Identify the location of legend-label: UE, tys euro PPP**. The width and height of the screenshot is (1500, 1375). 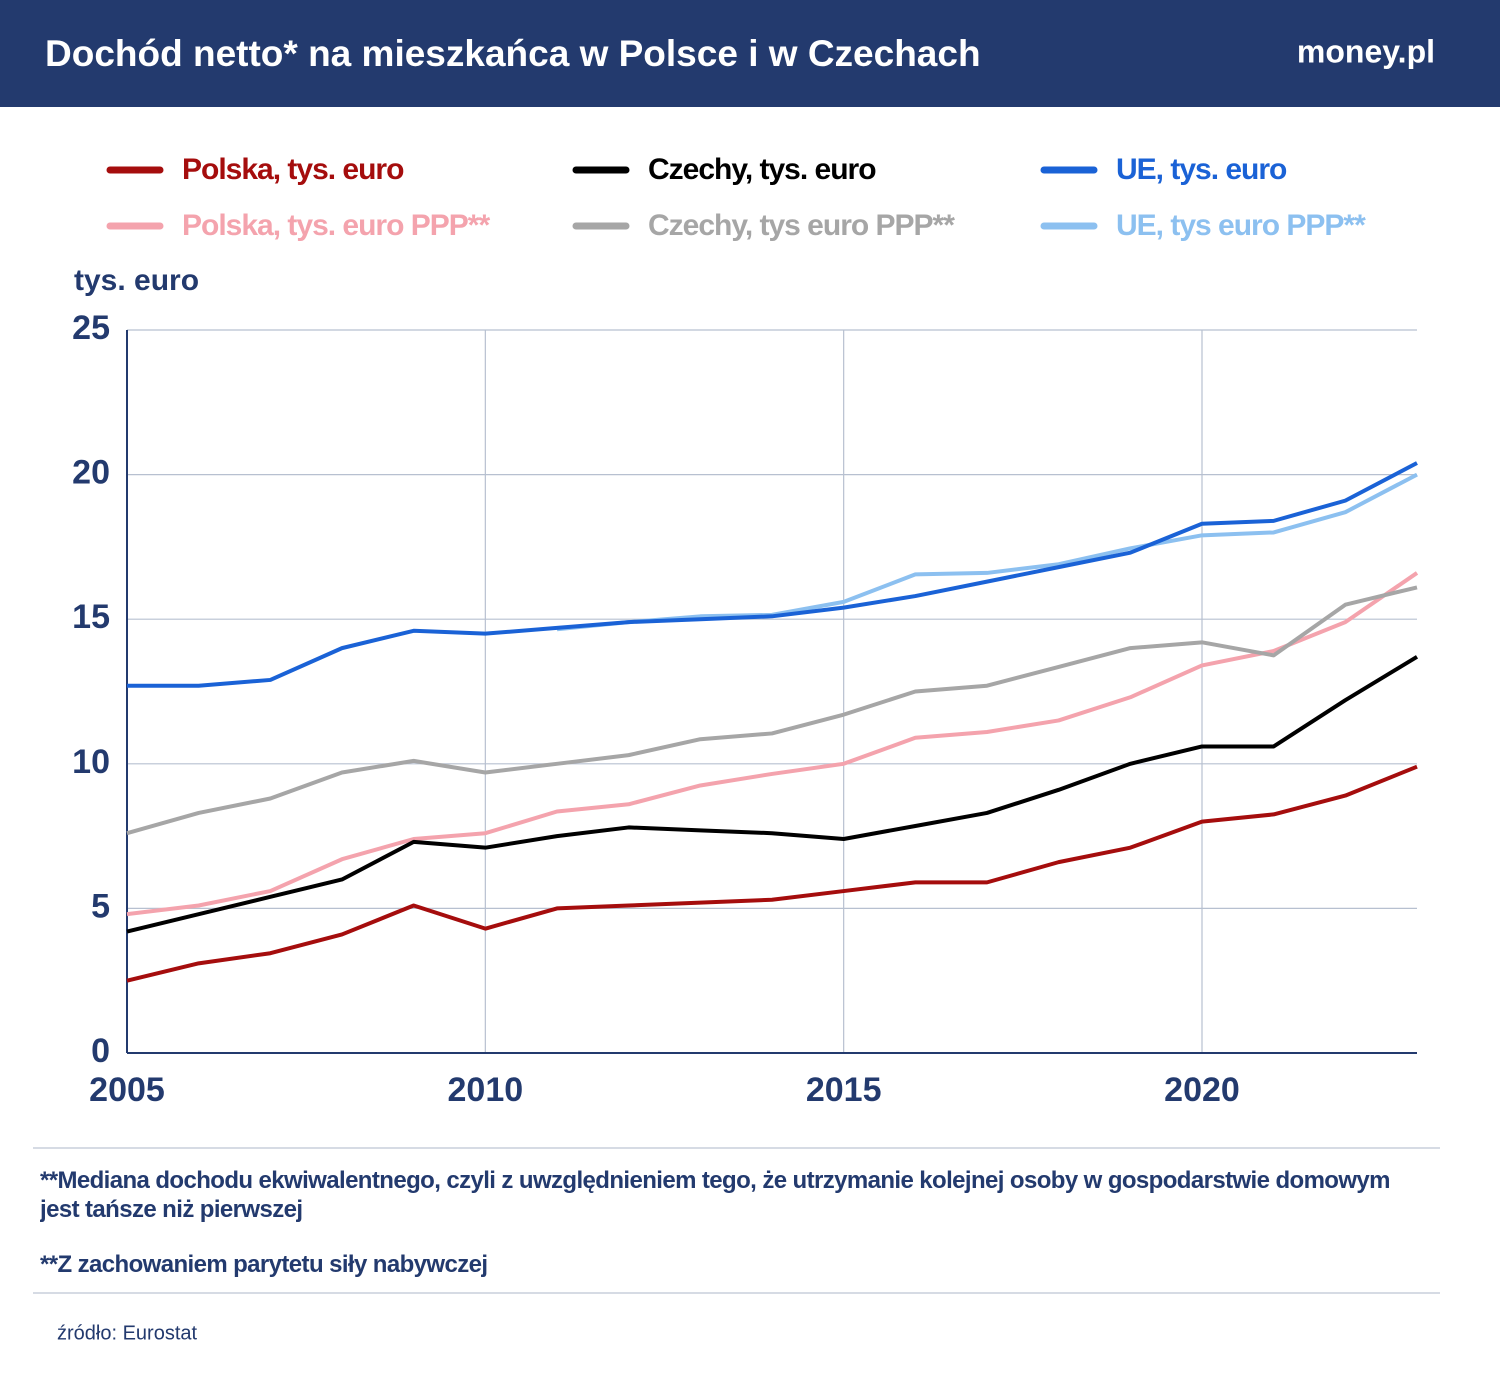
(1241, 225).